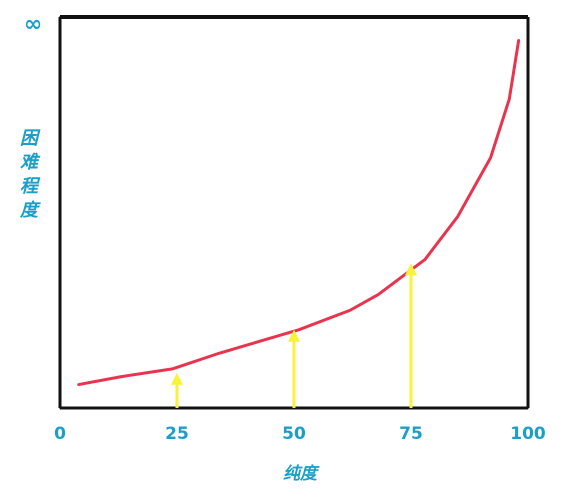 The width and height of the screenshot is (564, 499). What do you see at coordinates (294, 434) in the screenshot?
I see `x-tick-label: 50` at bounding box center [294, 434].